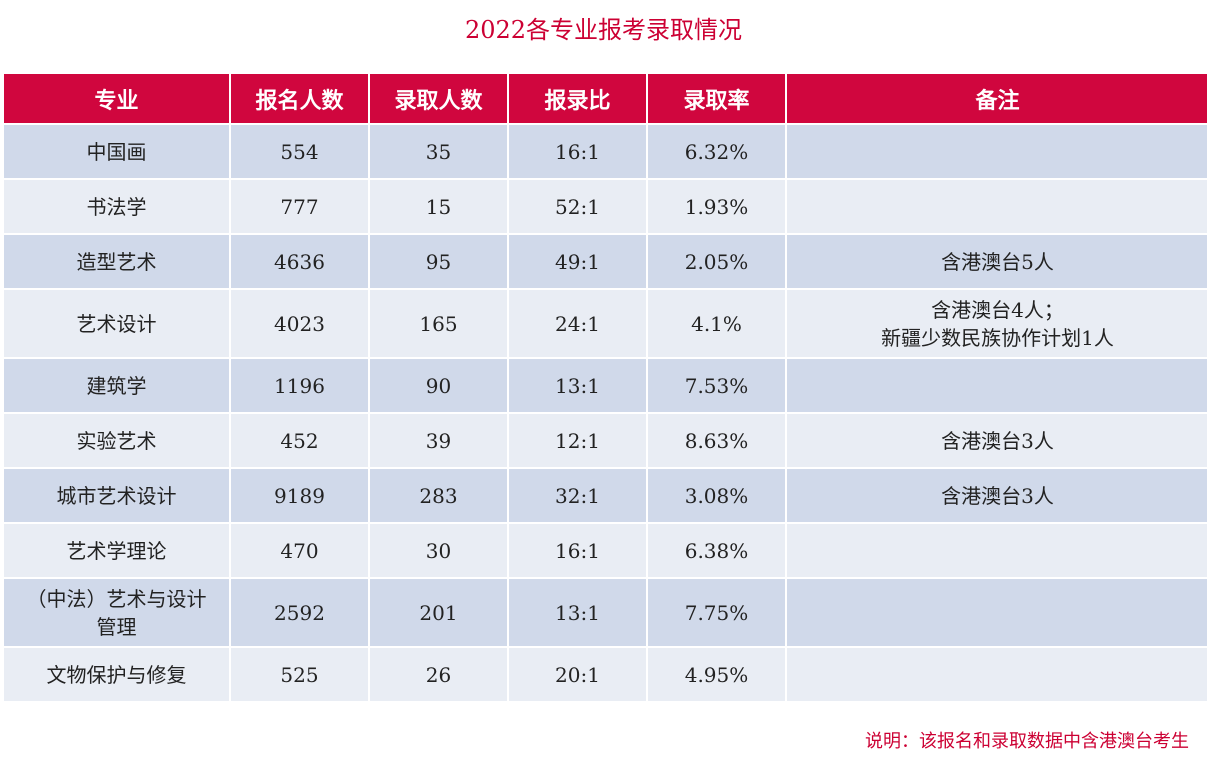 This screenshot has height=757, width=1207. I want to click on cell-ratio: 52:1, so click(577, 206).